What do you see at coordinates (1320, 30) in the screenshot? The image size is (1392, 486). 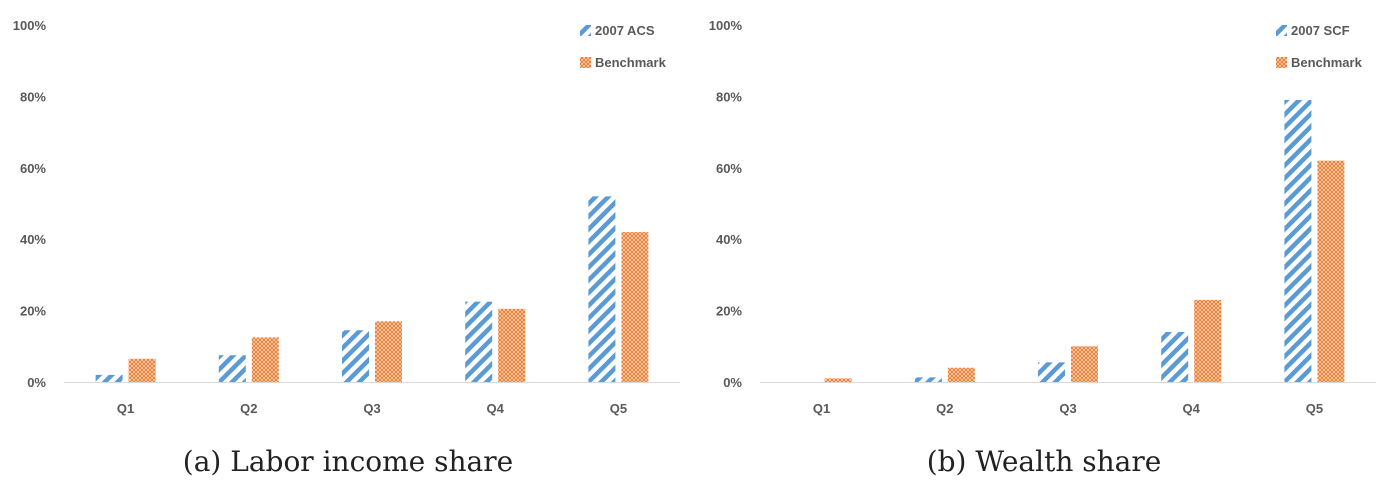 I see `legend-label: 2007 SCF` at bounding box center [1320, 30].